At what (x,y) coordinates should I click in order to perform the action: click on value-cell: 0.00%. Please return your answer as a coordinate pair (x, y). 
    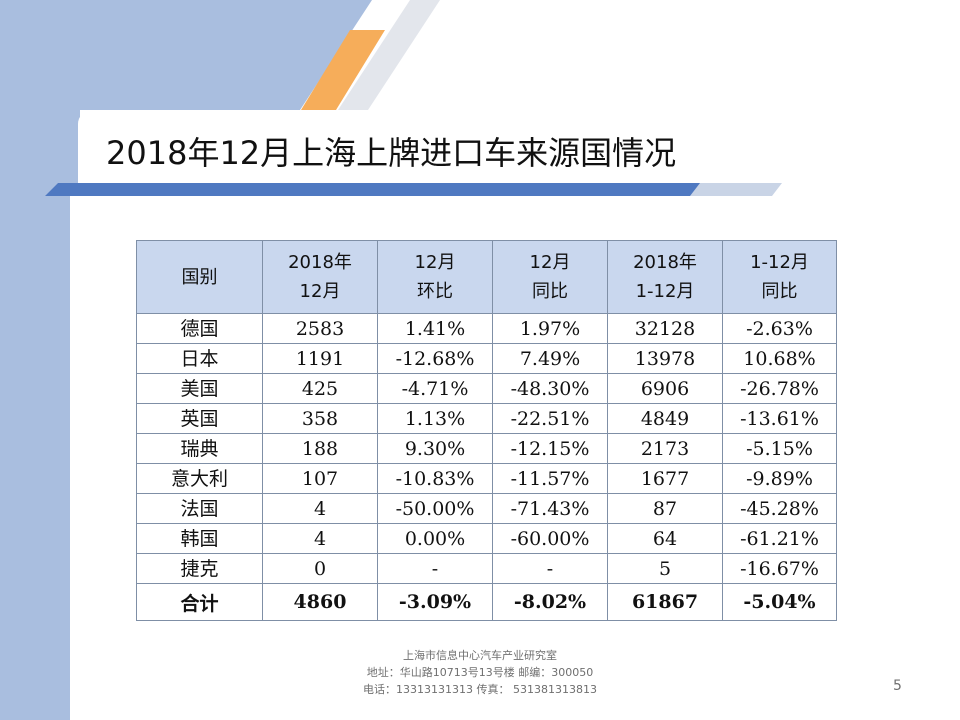
    Looking at the image, I should click on (435, 538).